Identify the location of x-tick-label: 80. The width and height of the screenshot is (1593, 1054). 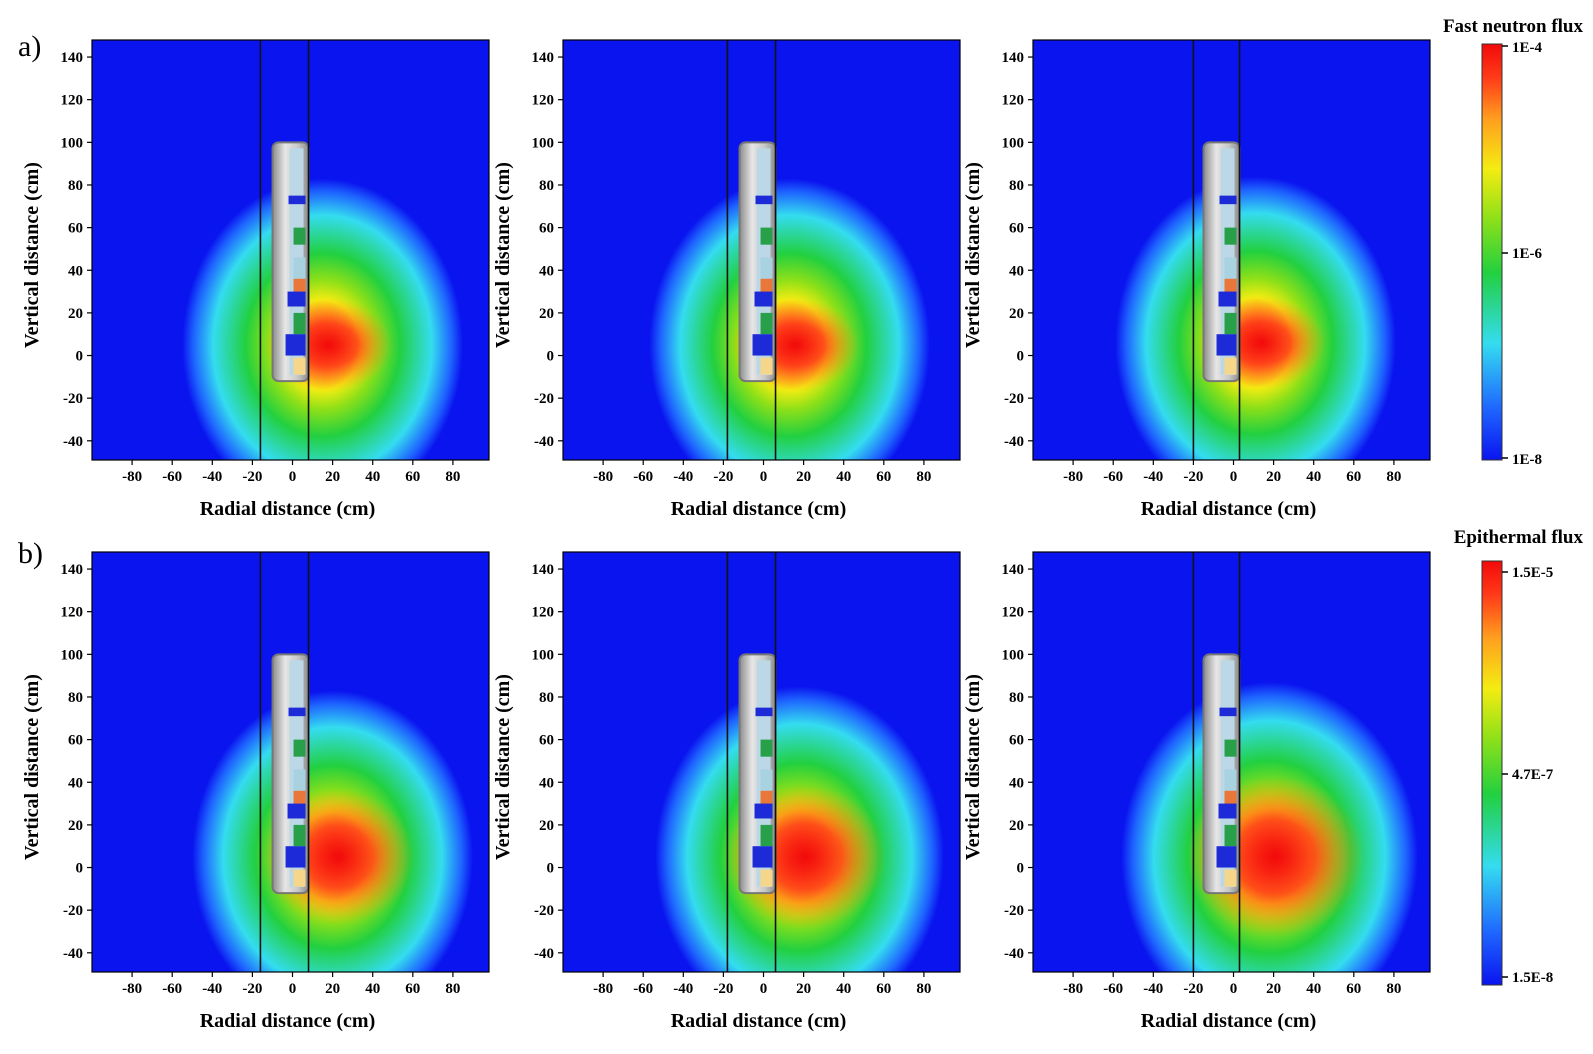
(923, 477).